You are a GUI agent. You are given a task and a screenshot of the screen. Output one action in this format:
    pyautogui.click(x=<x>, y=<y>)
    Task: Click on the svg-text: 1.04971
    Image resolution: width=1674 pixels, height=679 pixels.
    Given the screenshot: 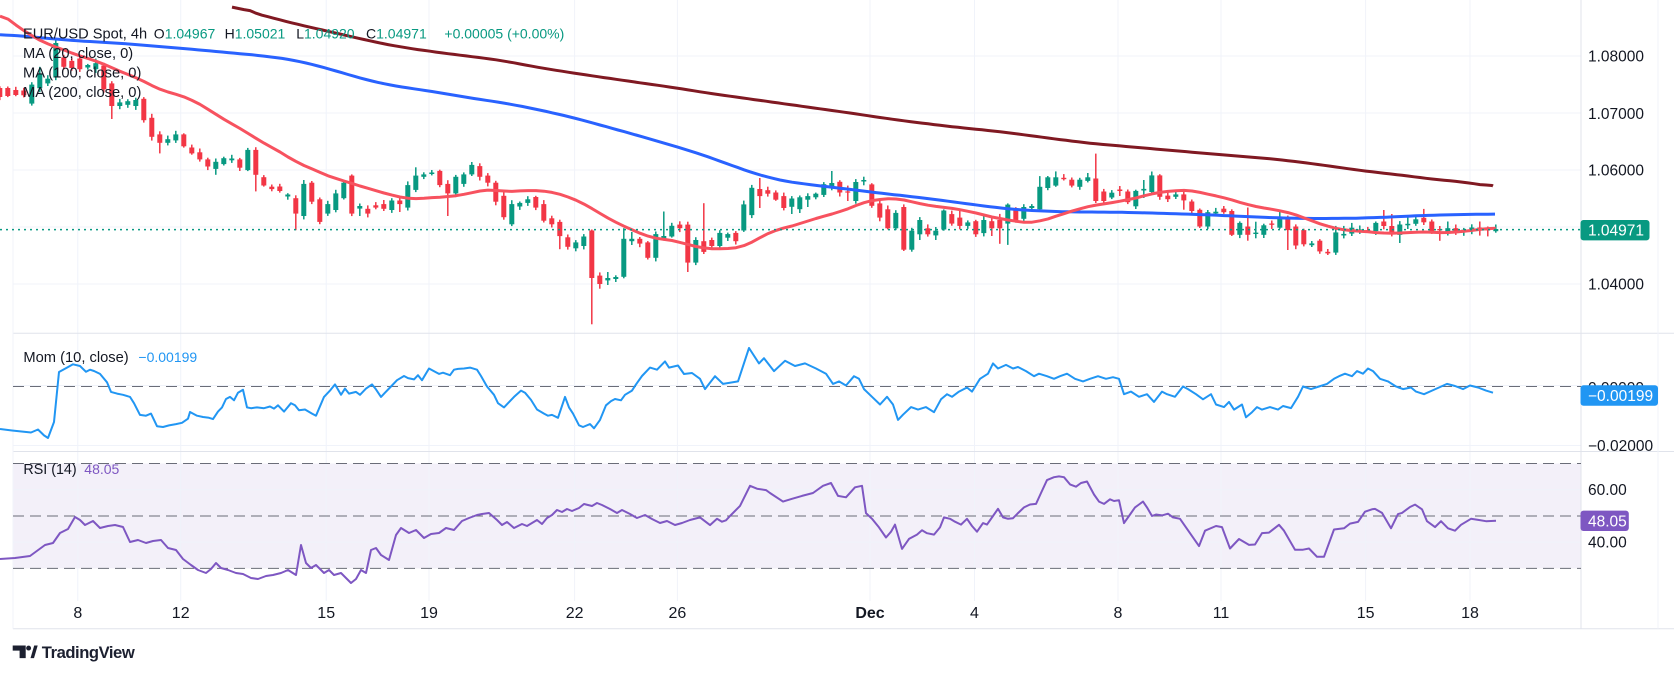 What is the action you would take?
    pyautogui.click(x=1616, y=231)
    